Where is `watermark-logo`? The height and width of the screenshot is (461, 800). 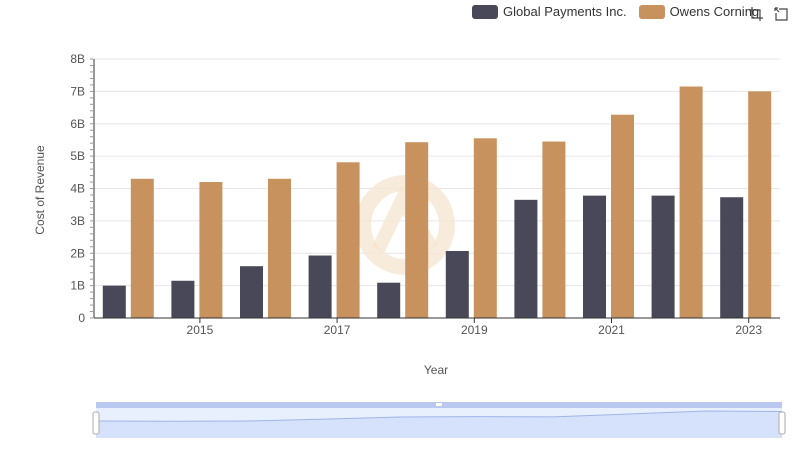 watermark-logo is located at coordinates (405, 225).